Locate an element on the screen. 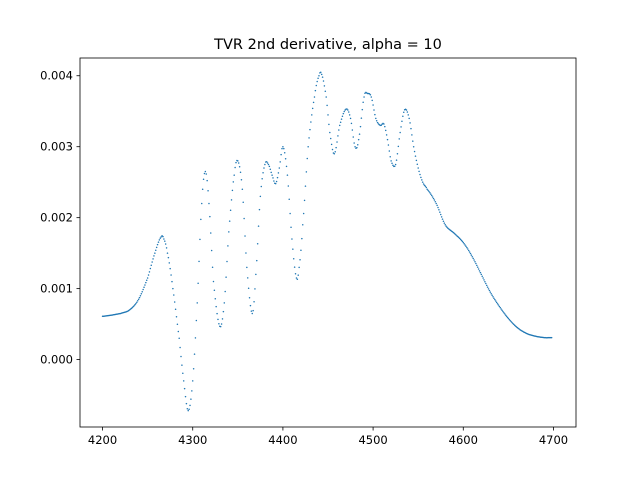 Image resolution: width=640 pixels, height=484 pixels. chart-title: TVR 2nd derivative, alpha = 10 is located at coordinates (327, 45).